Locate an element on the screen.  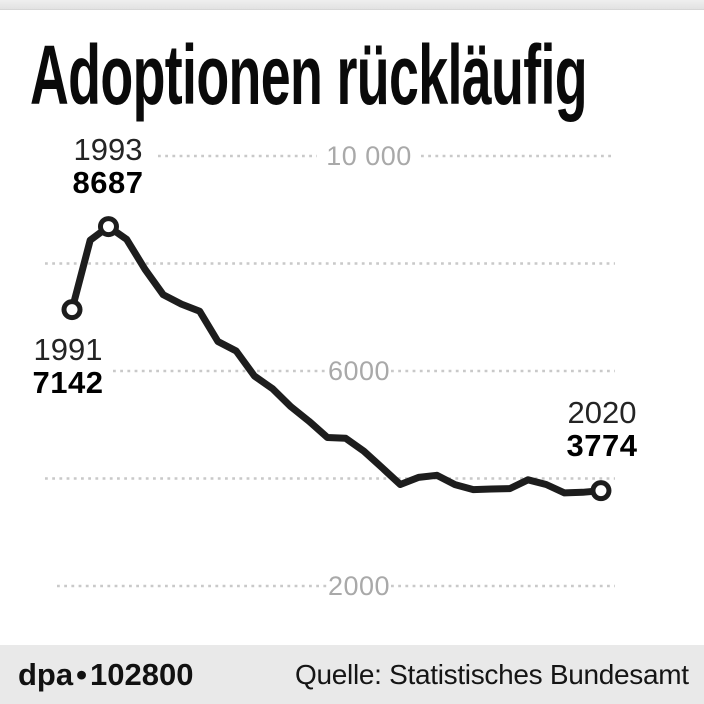
annotation-value: 7142 is located at coordinates (68, 382).